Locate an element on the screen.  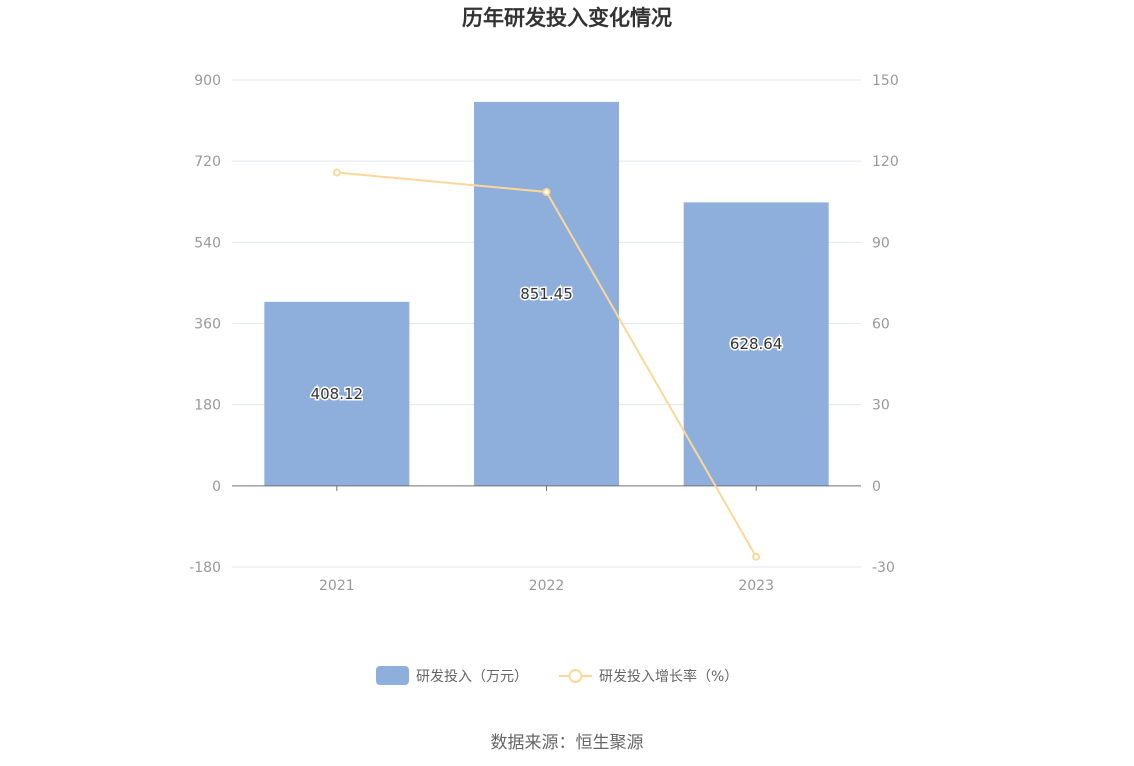
legend-line-marker is located at coordinates (575, 676).